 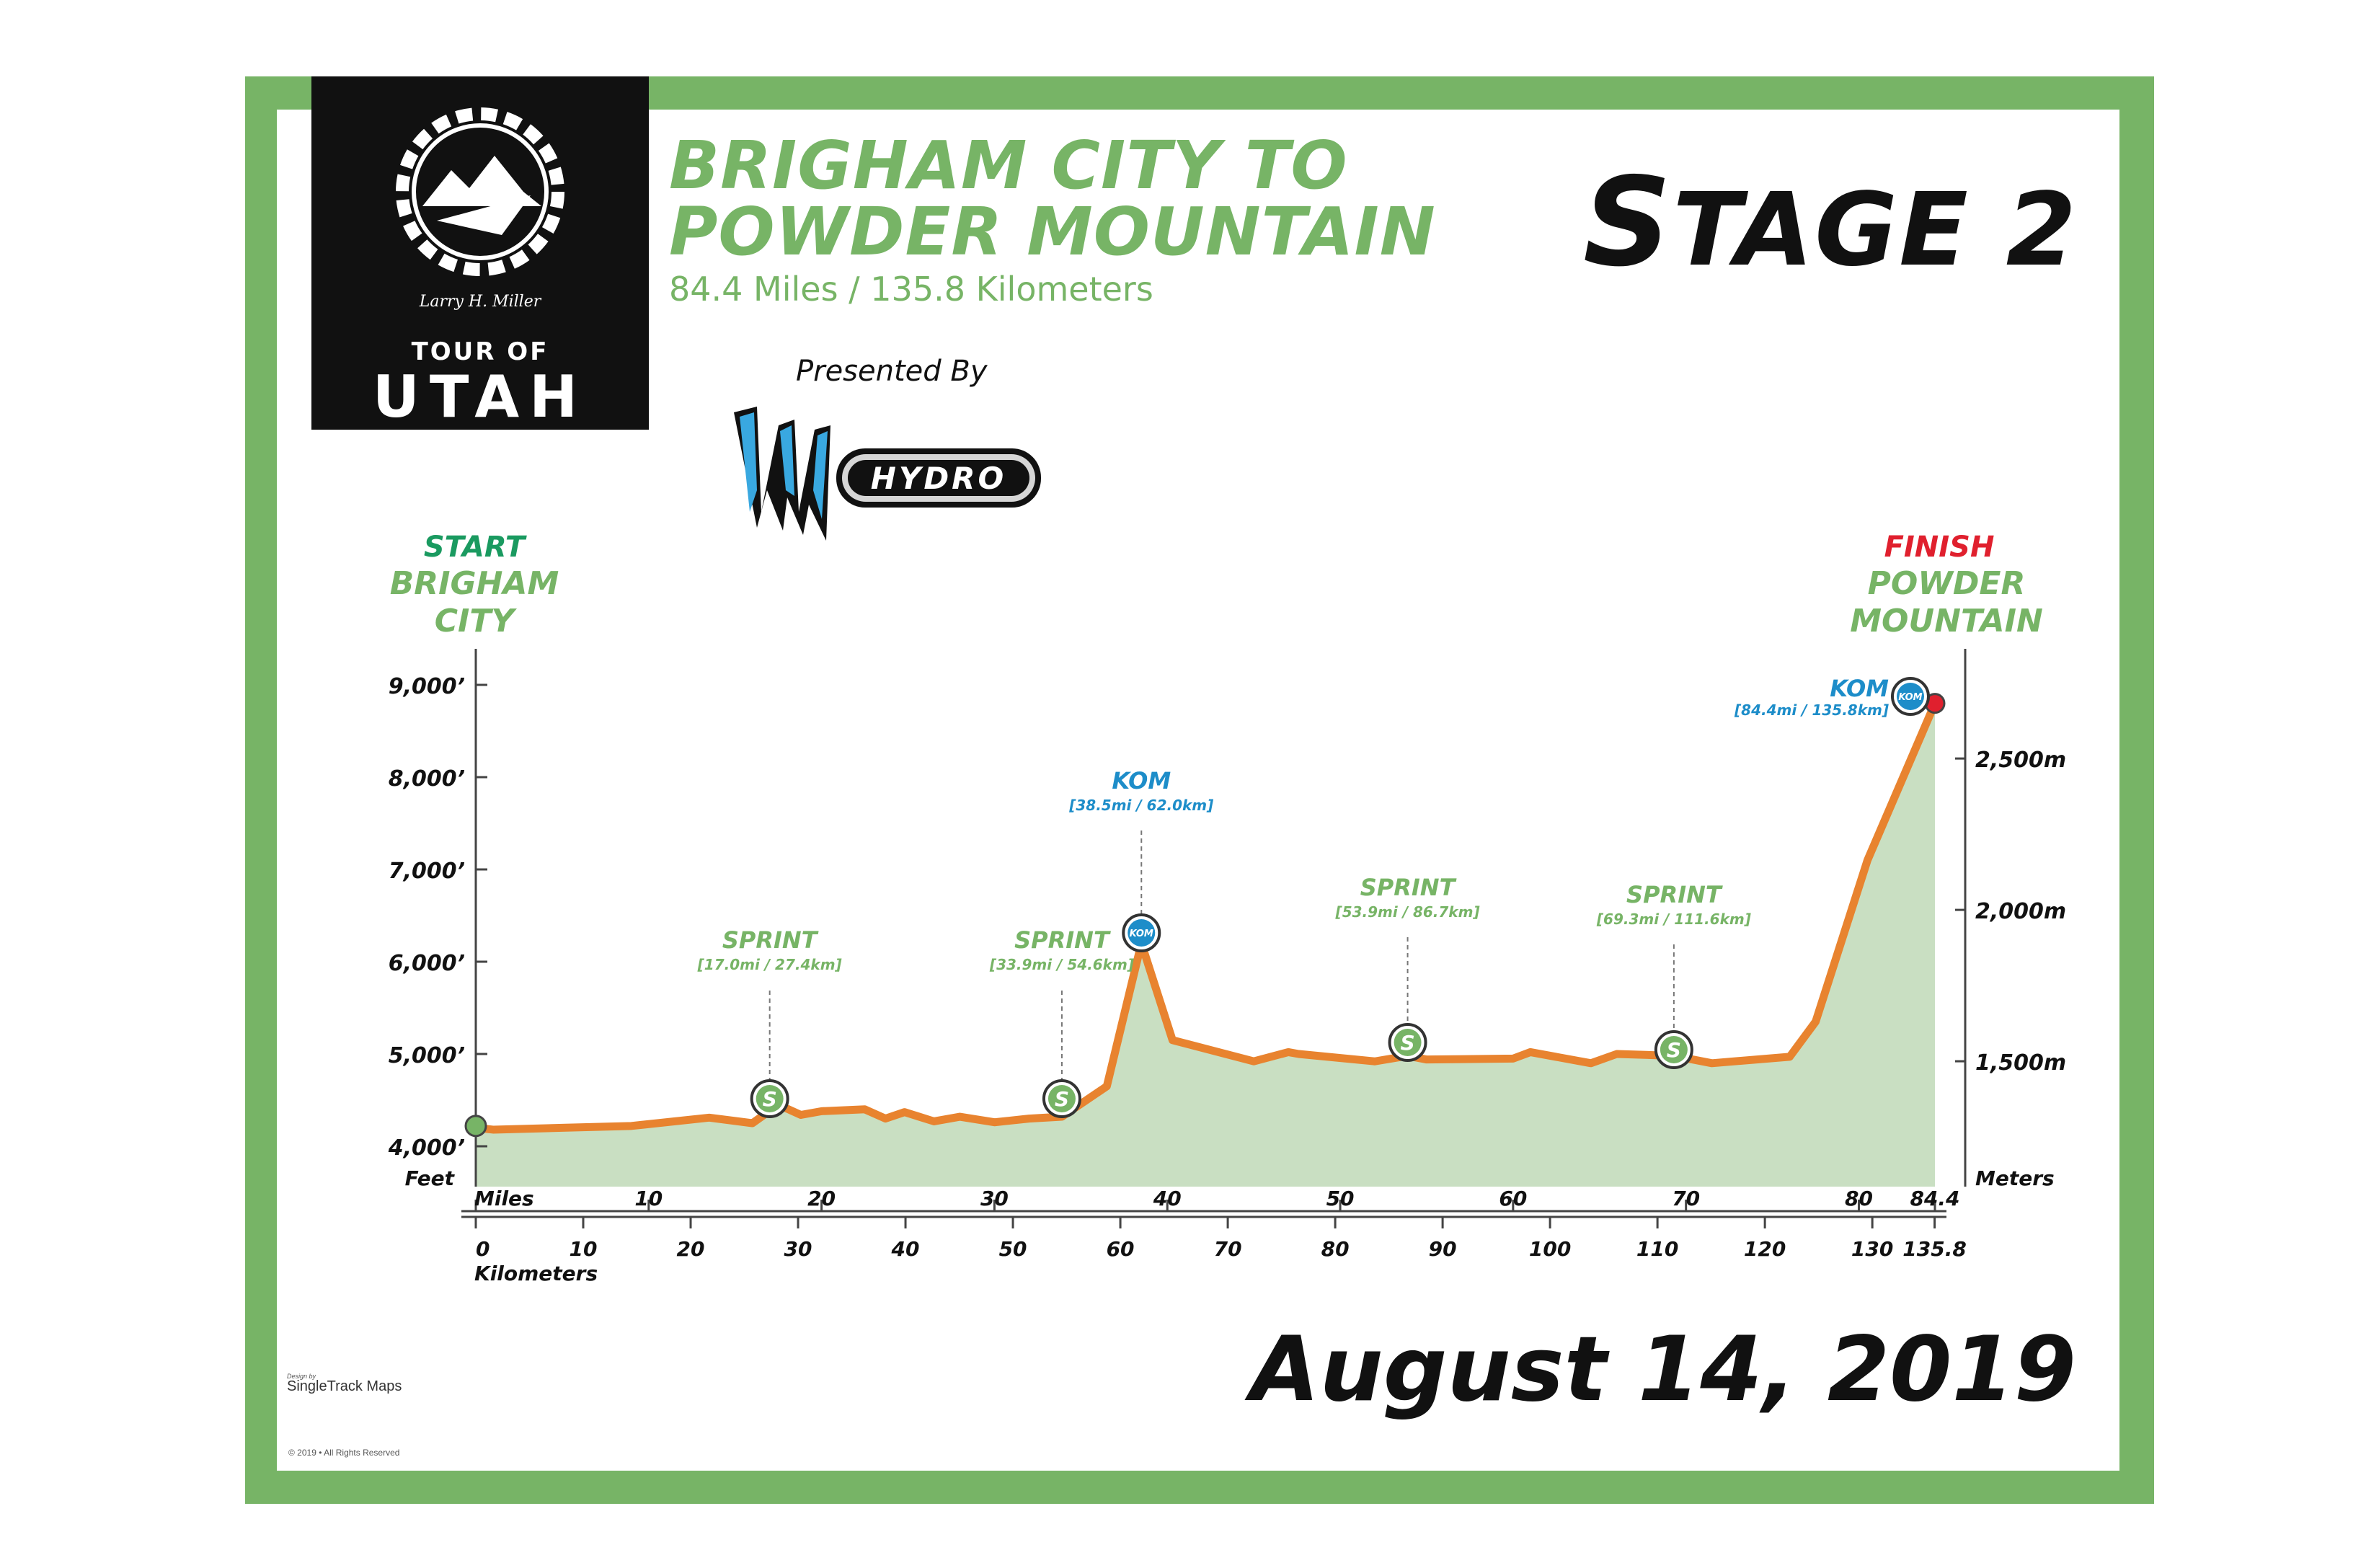 What do you see at coordinates (480, 302) in the screenshot?
I see `logo-signature: Larry H. Miller` at bounding box center [480, 302].